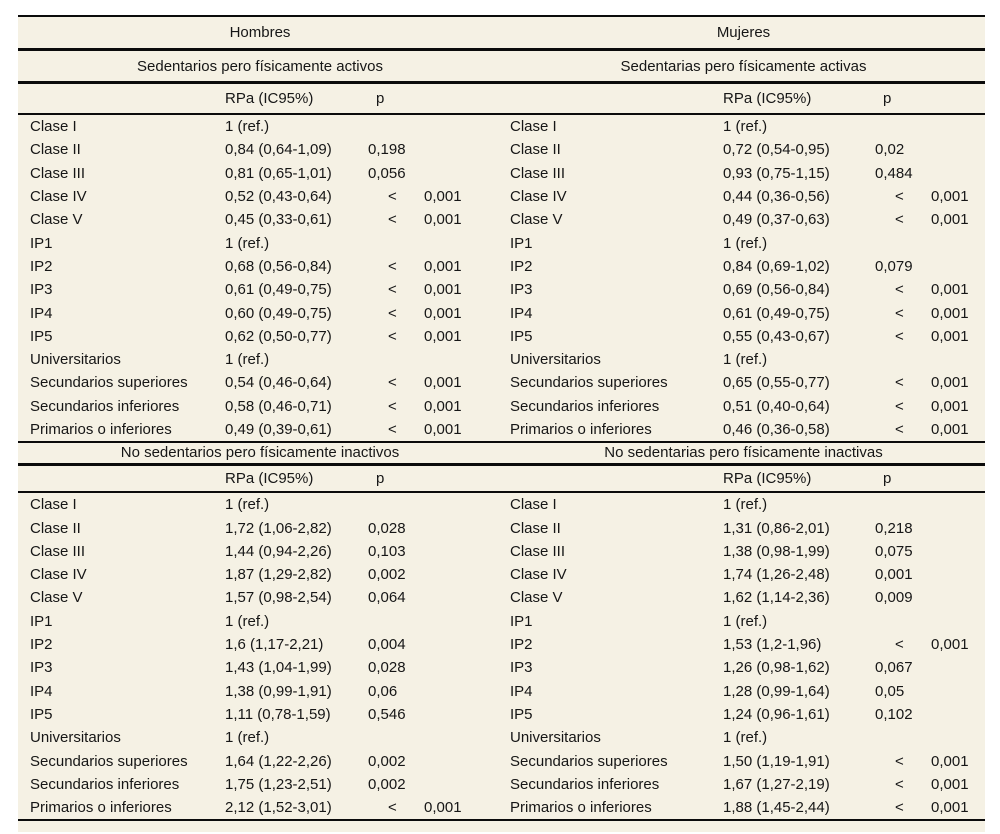  Describe the element at coordinates (521, 668) in the screenshot. I see `row-label-women: IP3` at that location.